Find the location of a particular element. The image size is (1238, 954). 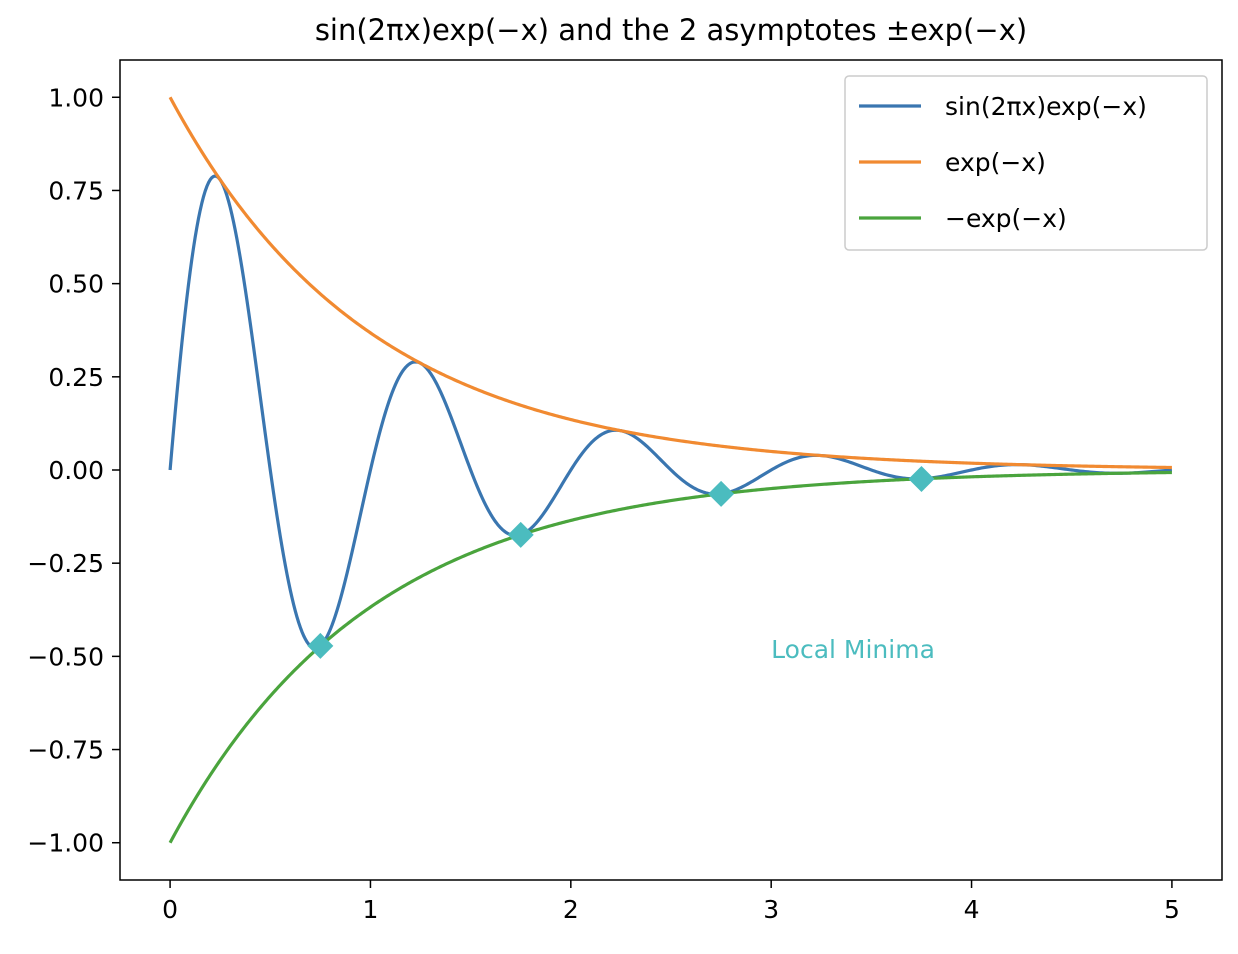

y-tick-label-0: 1.00 is located at coordinates (76, 97).